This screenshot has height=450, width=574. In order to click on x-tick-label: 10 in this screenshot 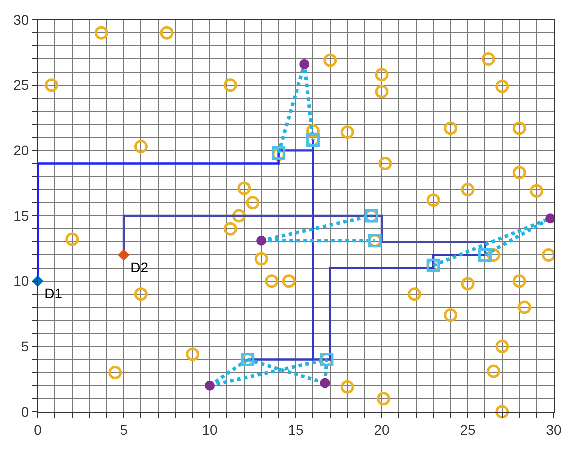, I will do `click(210, 430)`.